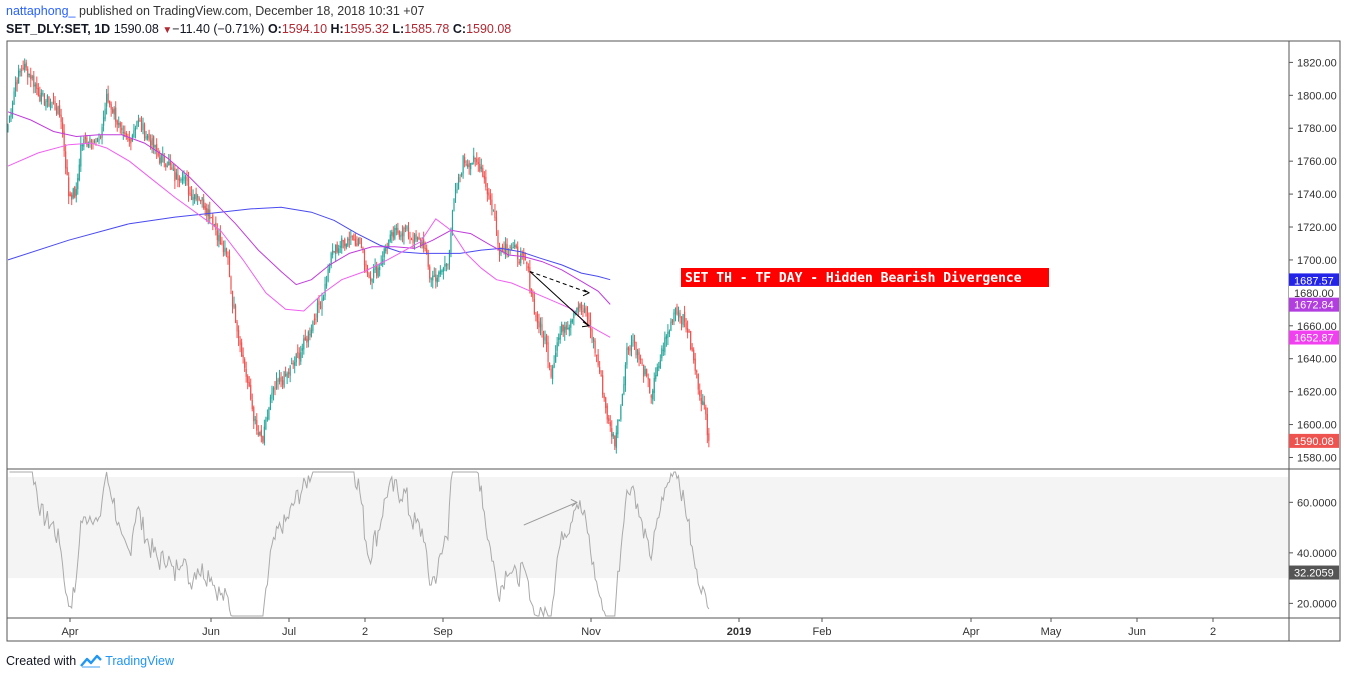 The height and width of the screenshot is (679, 1348). I want to click on price-change: −11.40 (−0.71%), so click(218, 29).